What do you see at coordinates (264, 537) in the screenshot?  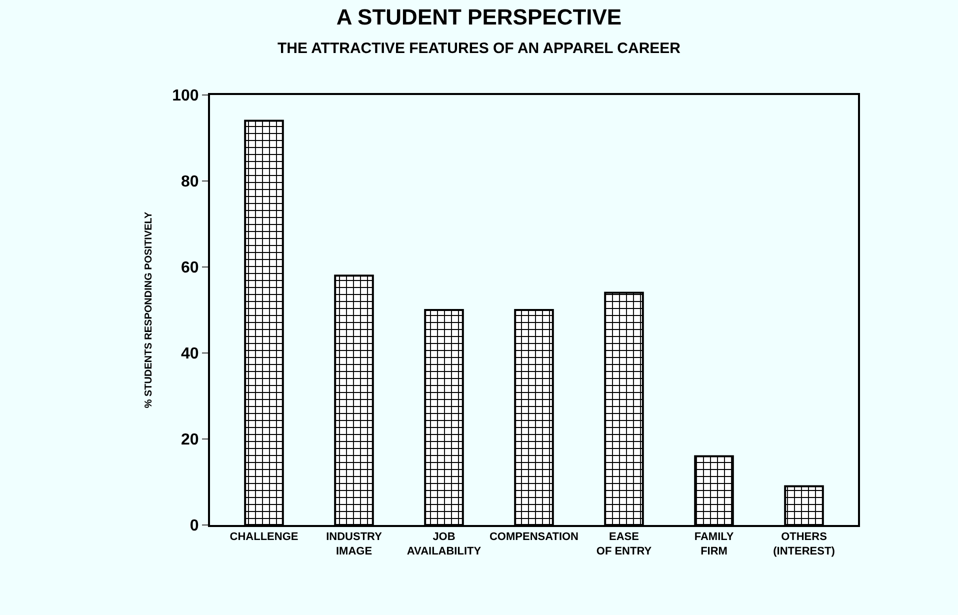 I see `x-tick-label: CHALLENGE` at bounding box center [264, 537].